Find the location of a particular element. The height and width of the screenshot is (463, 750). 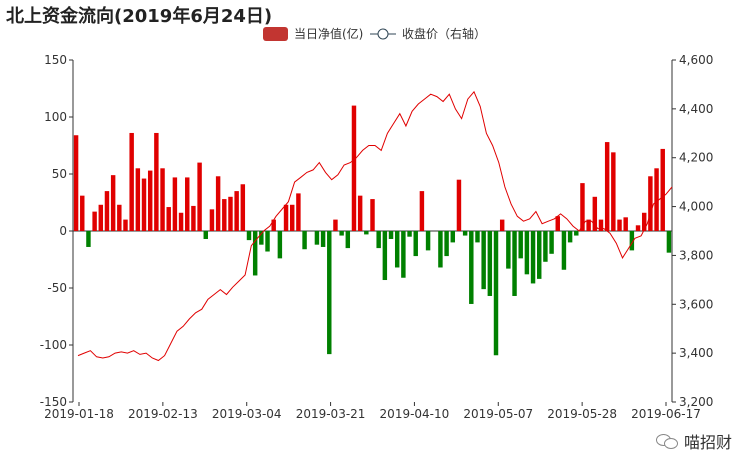

x-tick-label: 2019-04-10 is located at coordinates (415, 414).